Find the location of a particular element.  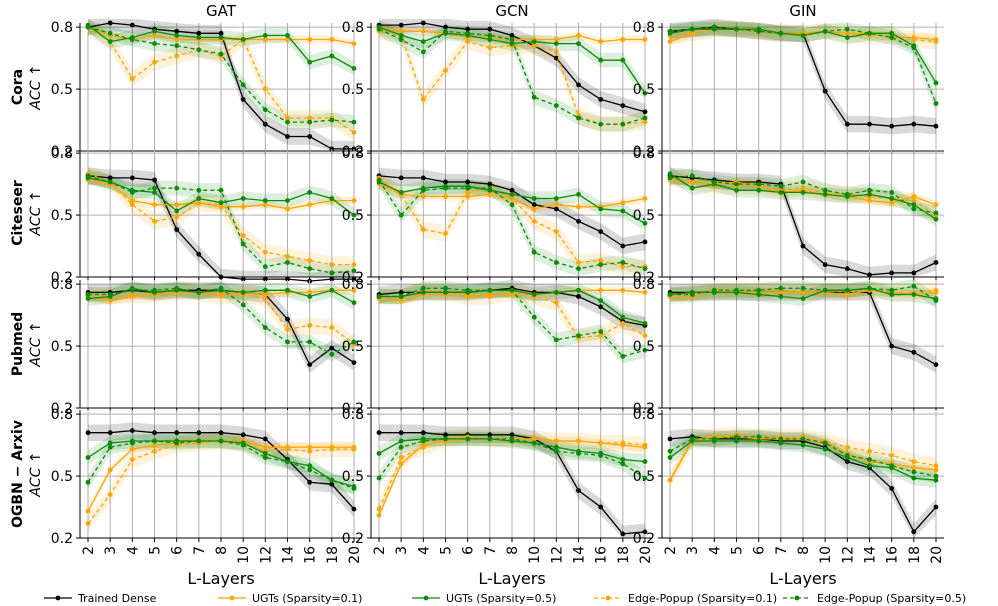

cora-gcn-point-trained-dense is located at coordinates (490, 29).